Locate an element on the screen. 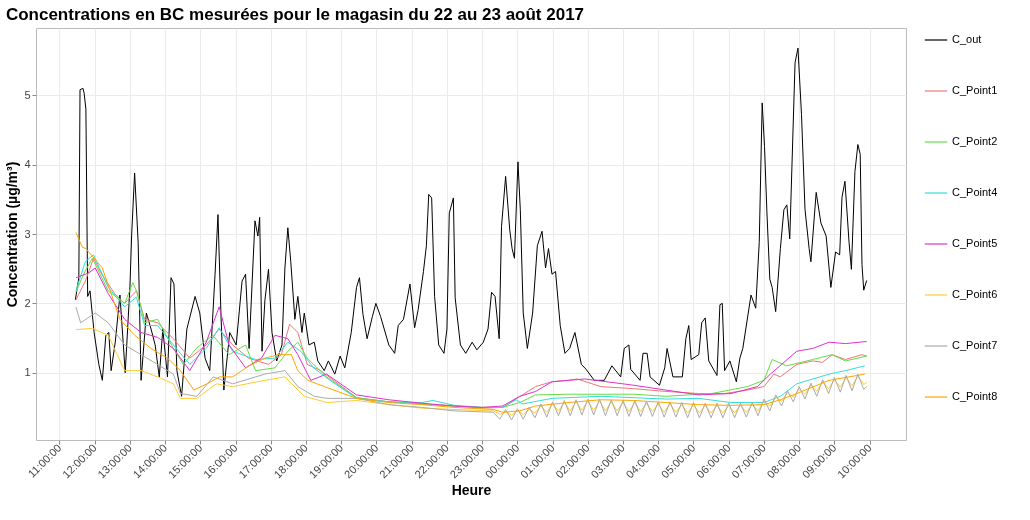 Image resolution: width=1030 pixels, height=520 pixels. legend-label: C_Point8 is located at coordinates (975, 396).